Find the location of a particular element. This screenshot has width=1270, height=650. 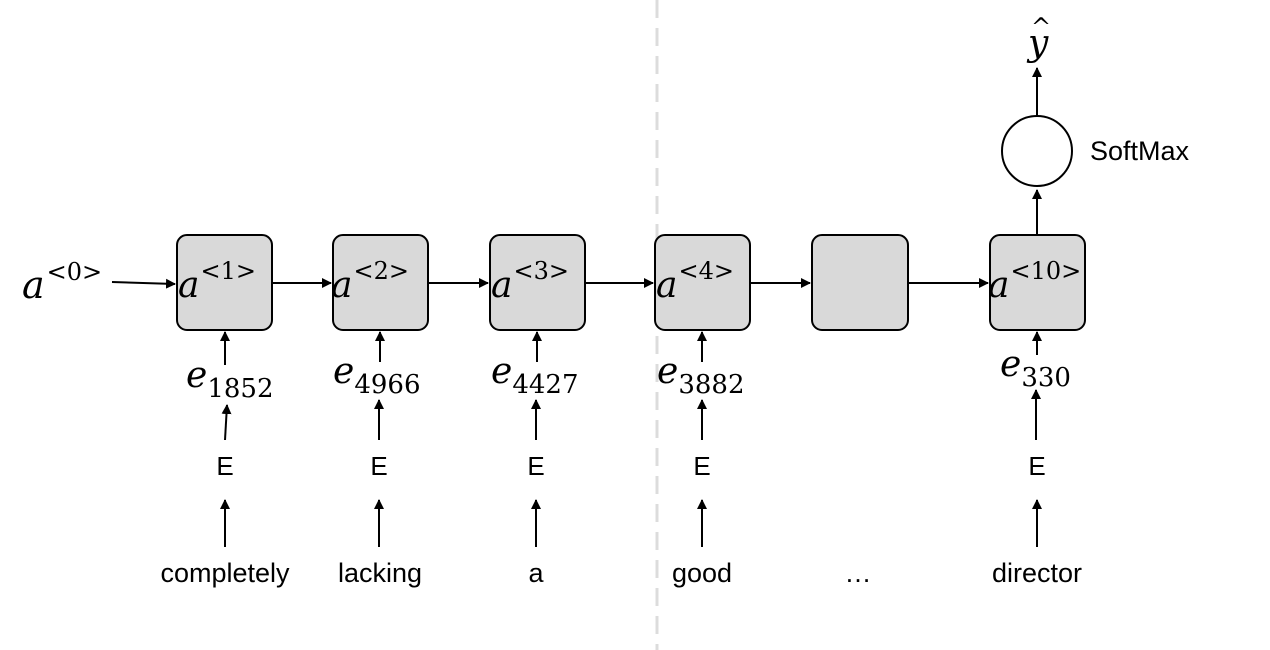

rnn-cell-ellipsis is located at coordinates (860, 282).